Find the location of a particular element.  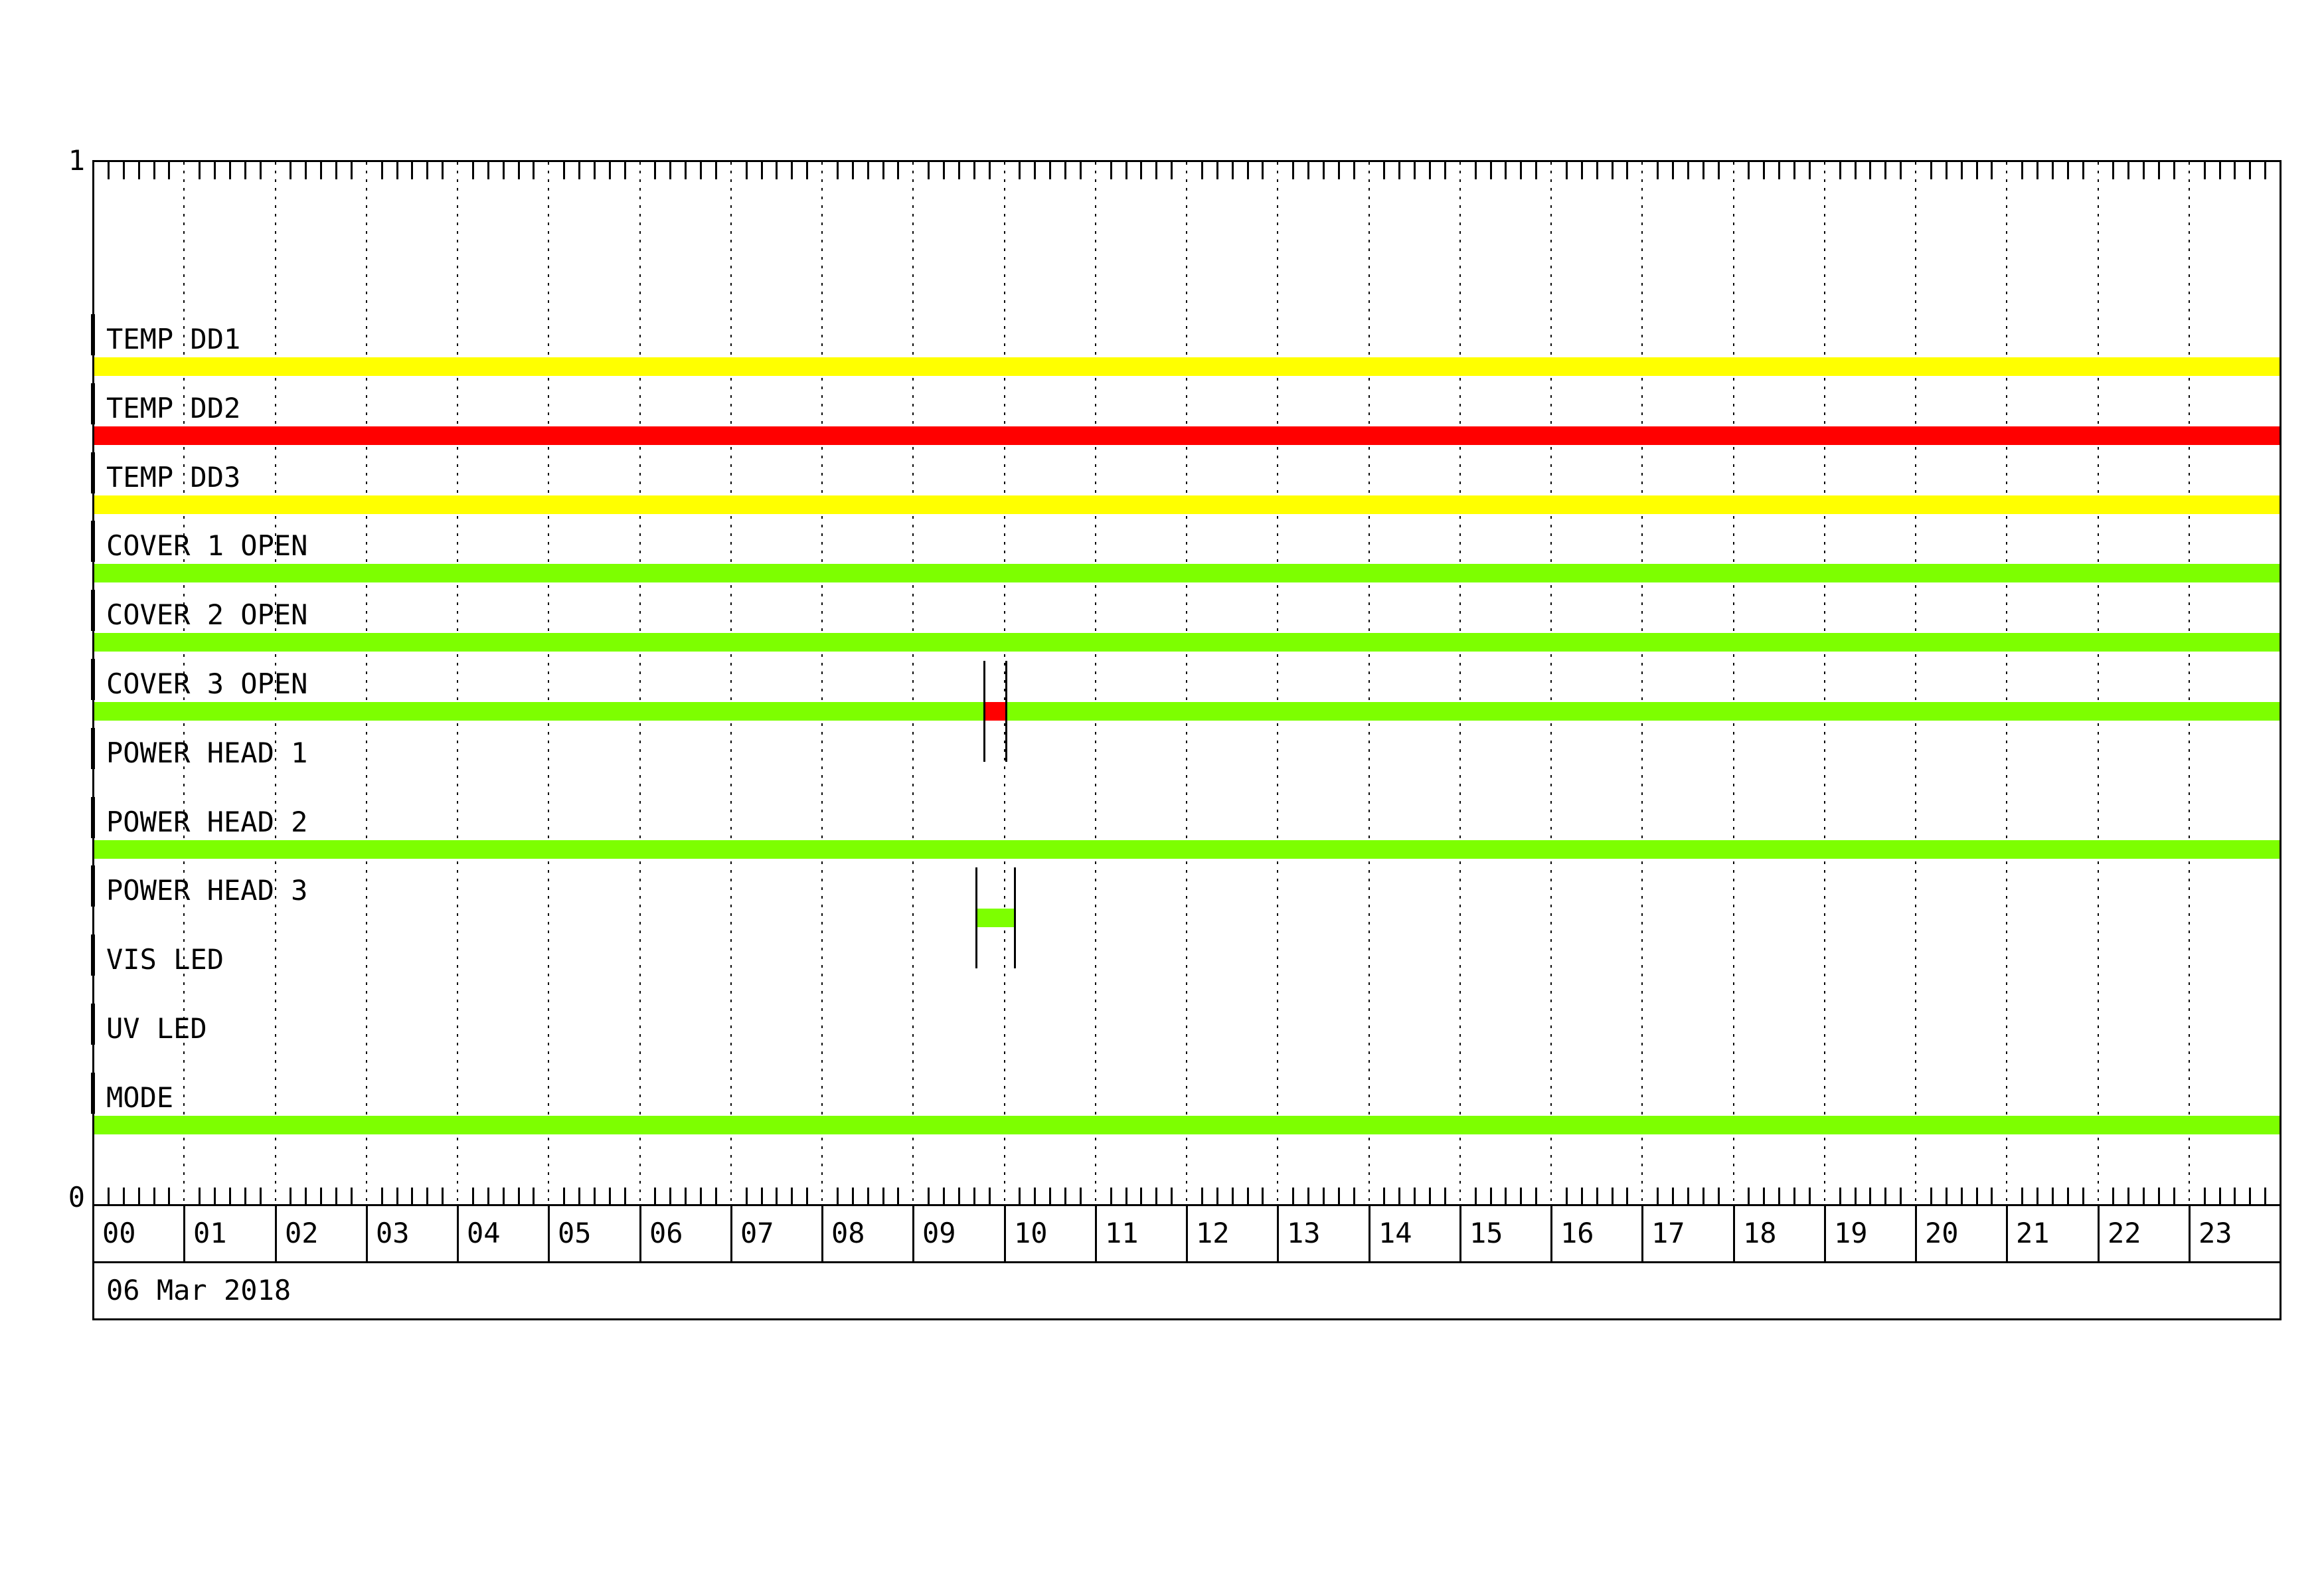

hour-label: 15 is located at coordinates (1486, 1233).